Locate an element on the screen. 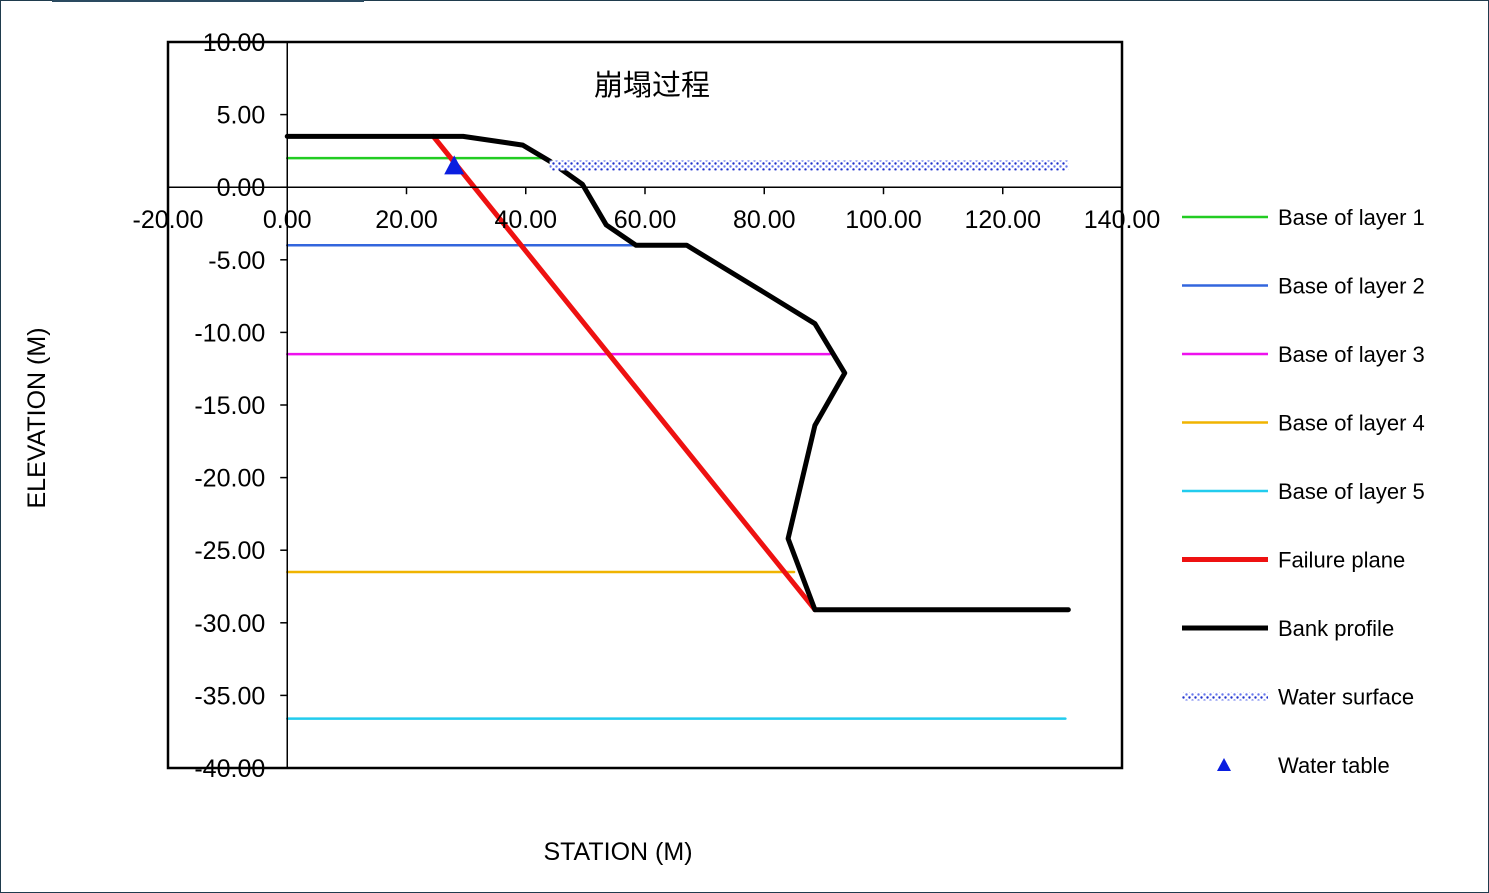 Image resolution: width=1489 pixels, height=893 pixels. y-tick-label: 0.00 is located at coordinates (241, 188).